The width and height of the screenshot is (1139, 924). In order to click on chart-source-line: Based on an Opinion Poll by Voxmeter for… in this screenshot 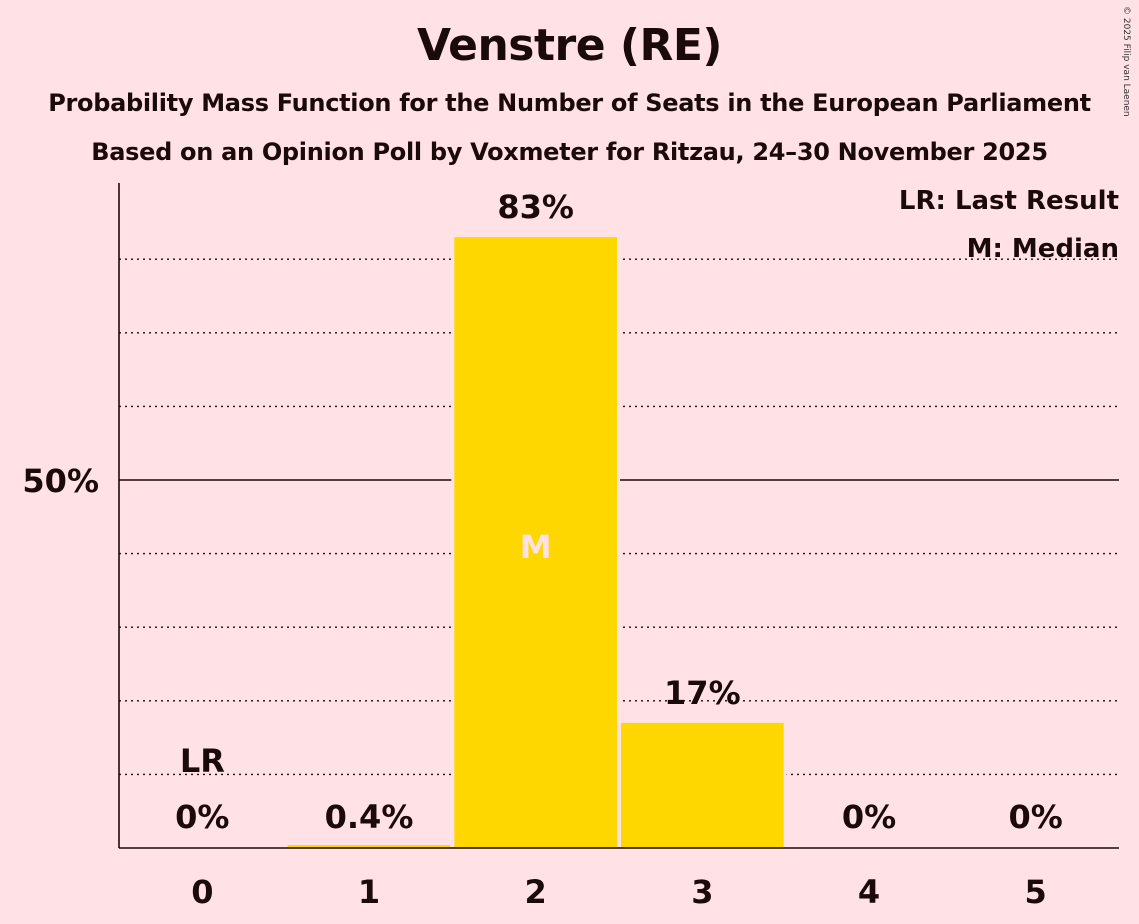, I will do `click(569, 152)`.